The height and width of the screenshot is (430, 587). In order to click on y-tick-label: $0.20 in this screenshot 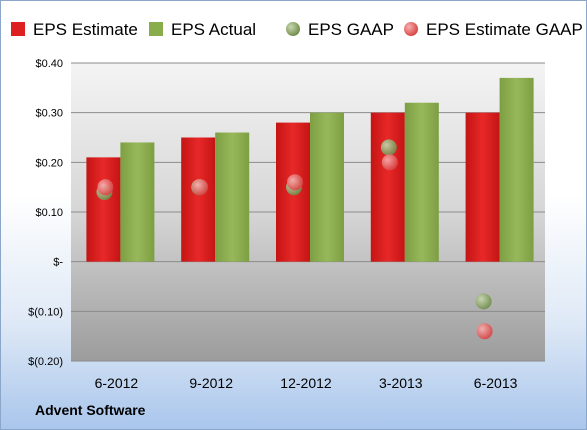, I will do `click(49, 163)`.